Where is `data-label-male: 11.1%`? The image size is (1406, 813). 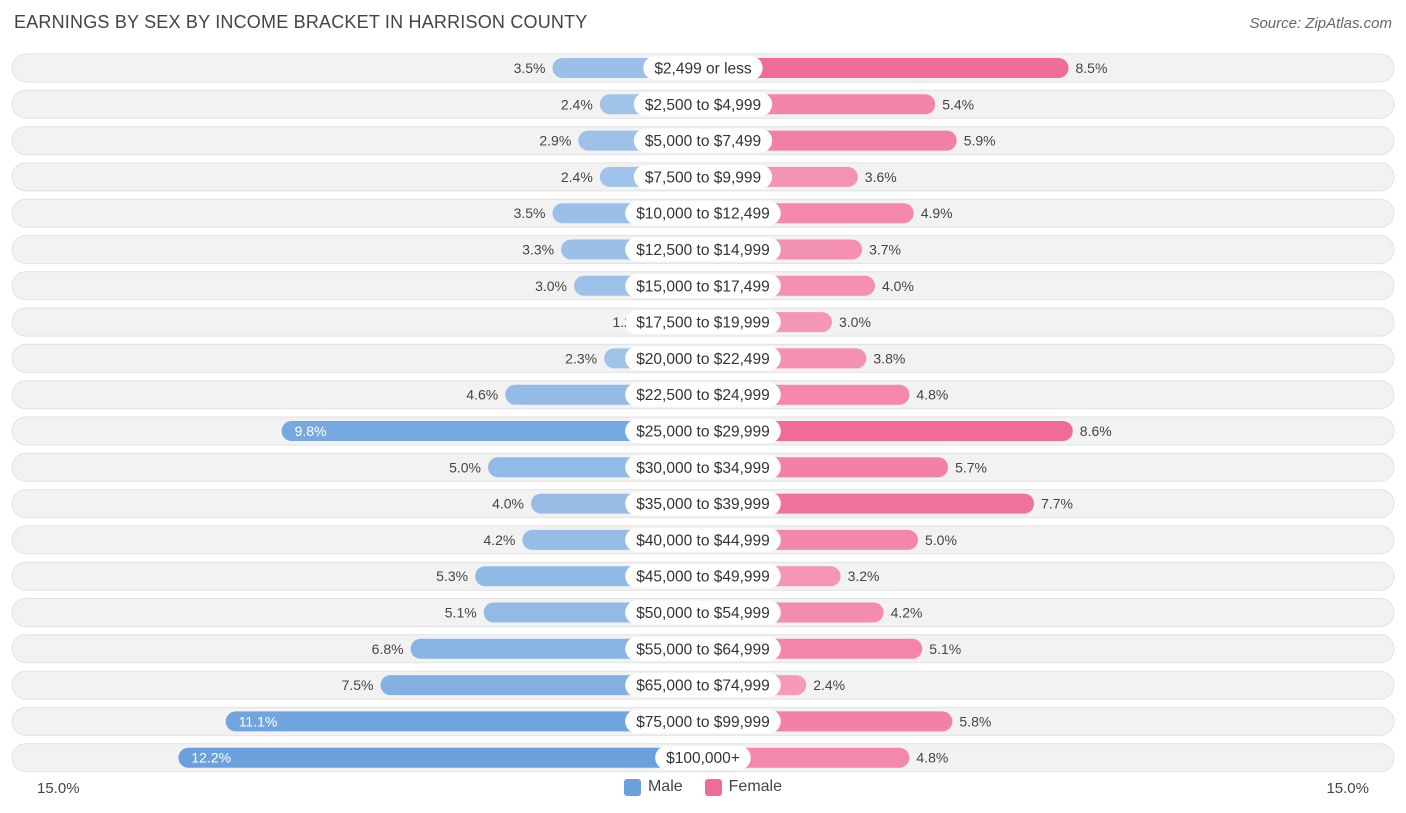 data-label-male: 11.1% is located at coordinates (258, 721).